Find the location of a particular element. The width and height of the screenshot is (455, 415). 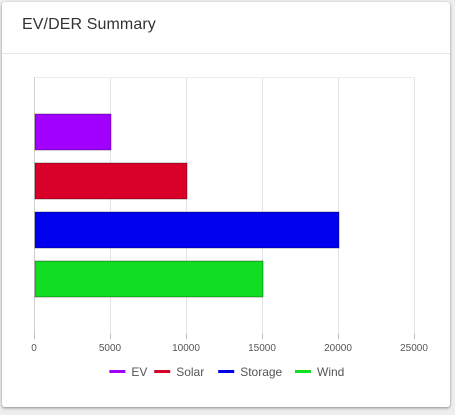

legend-swatch-storage is located at coordinates (226, 371).